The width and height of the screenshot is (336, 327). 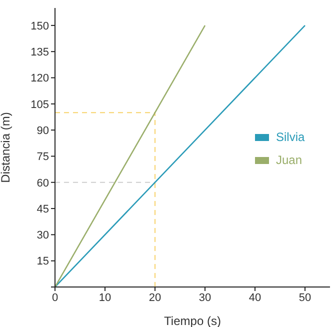 I want to click on x-tick-label: 30, so click(x=205, y=298).